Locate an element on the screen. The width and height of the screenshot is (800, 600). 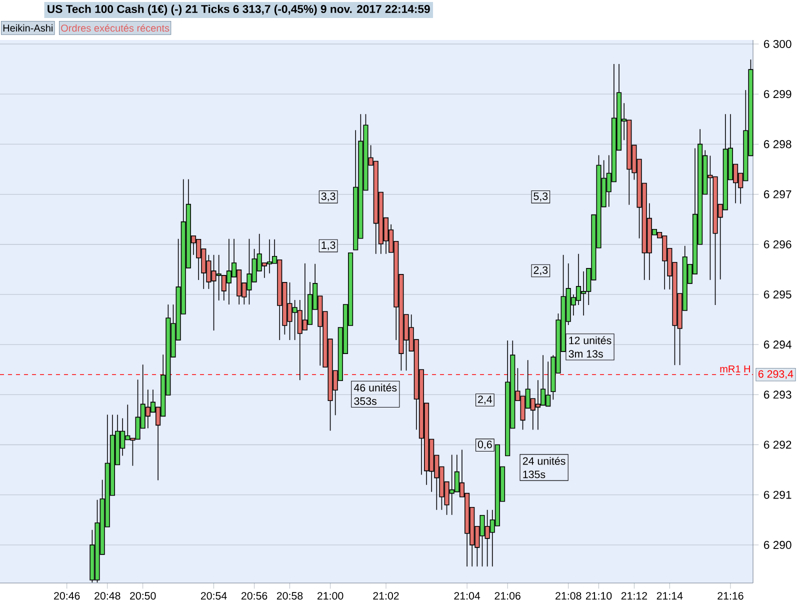
annotation: 6 293,4 is located at coordinates (776, 375).